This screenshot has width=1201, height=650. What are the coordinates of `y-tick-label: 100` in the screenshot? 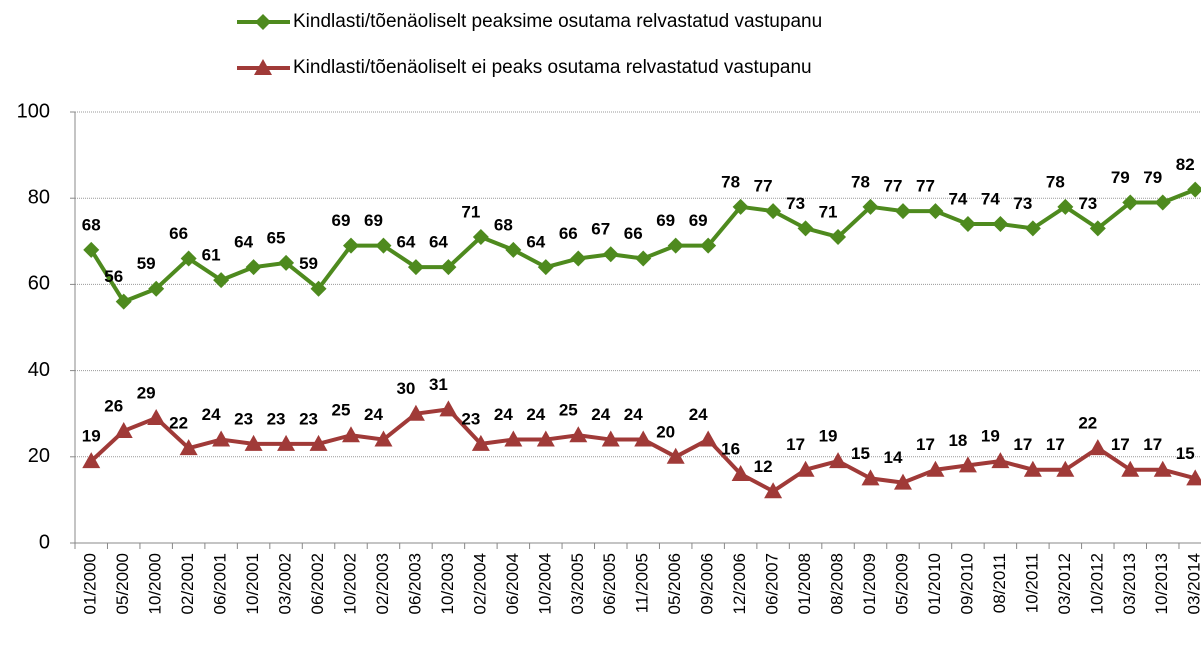 It's located at (33, 111).